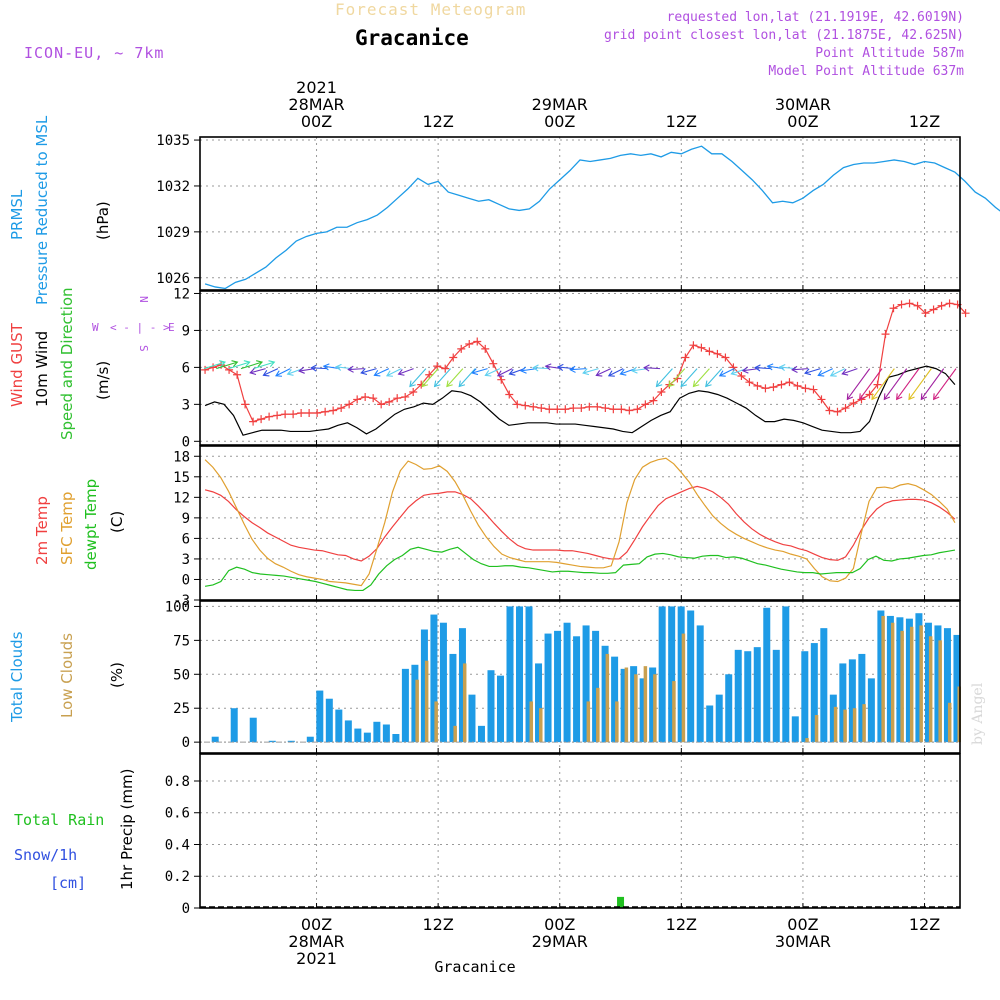 Image resolution: width=1000 pixels, height=1000 pixels. I want to click on ytick-label-wind: 6, so click(186, 368).